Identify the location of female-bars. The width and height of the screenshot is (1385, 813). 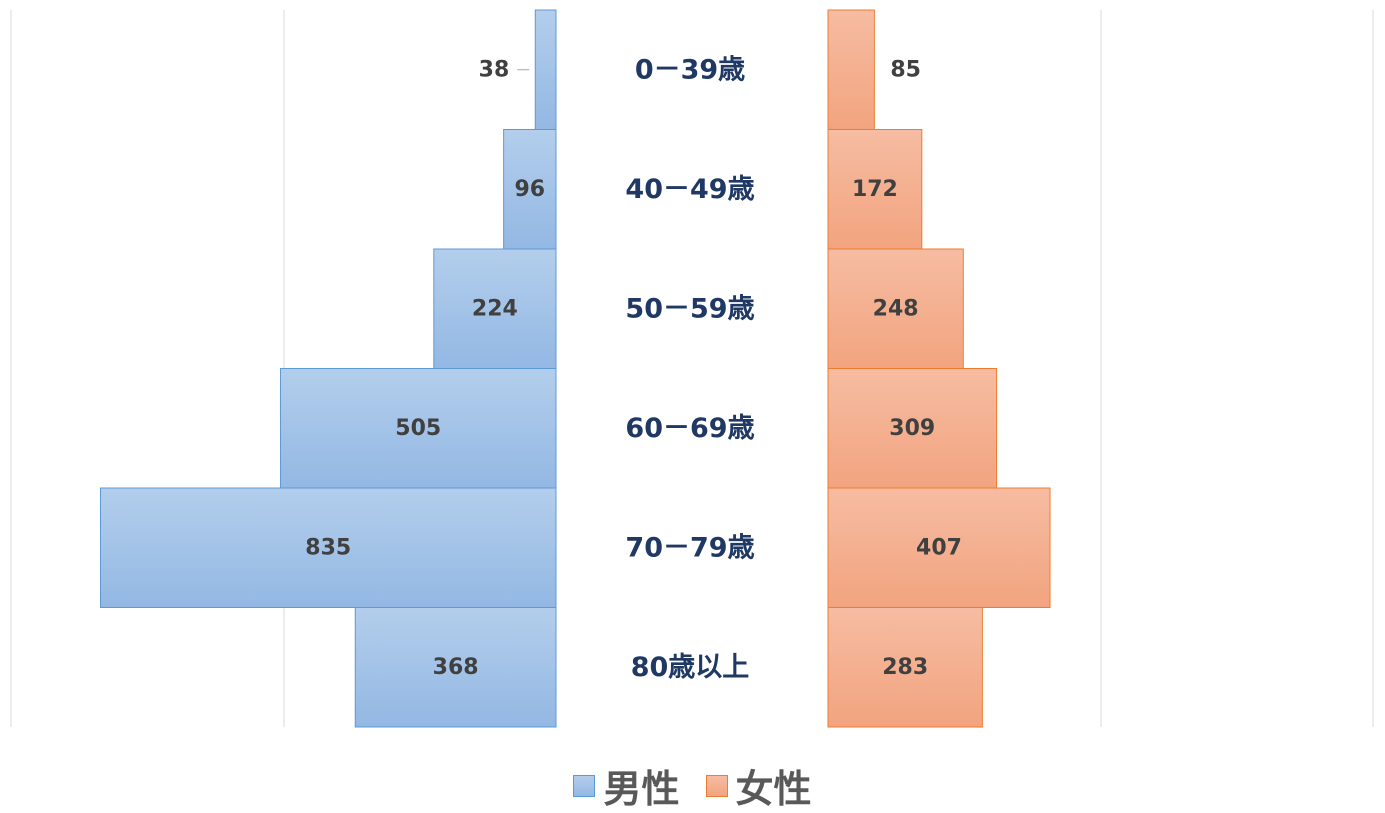
(939, 368).